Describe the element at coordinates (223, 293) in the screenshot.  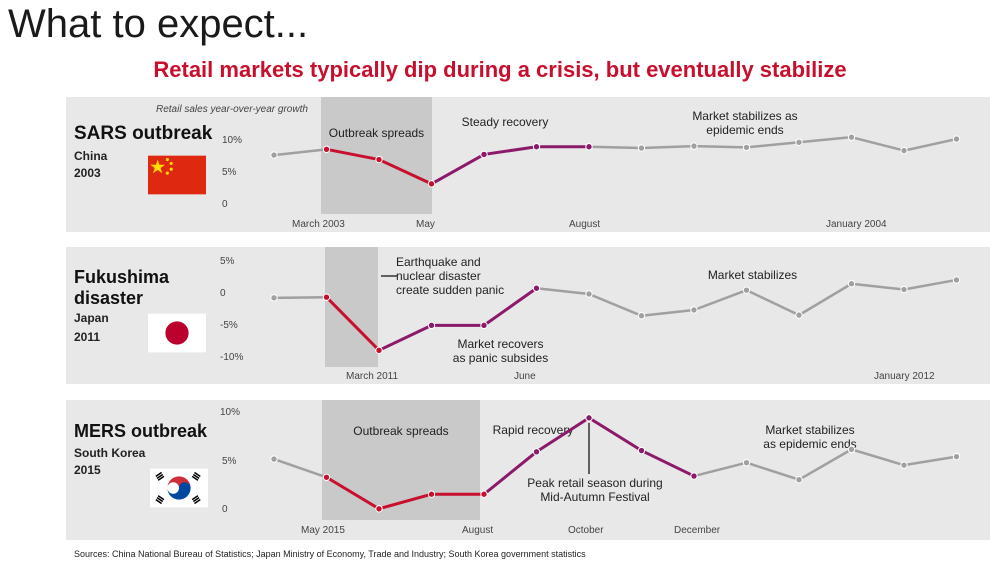
I see `y-tick-fuku-0: 0` at that location.